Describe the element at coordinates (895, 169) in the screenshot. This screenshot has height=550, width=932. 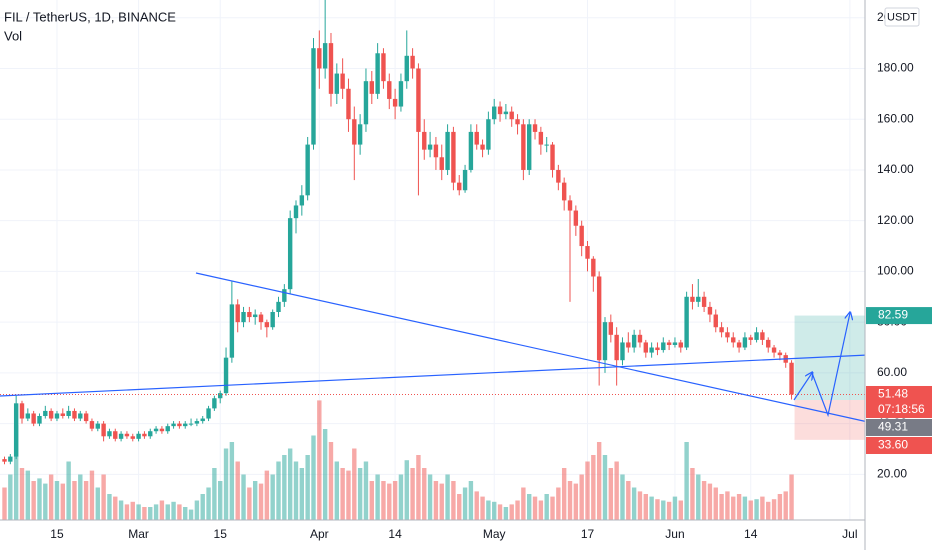
I see `y-tick-label: 140.00` at that location.